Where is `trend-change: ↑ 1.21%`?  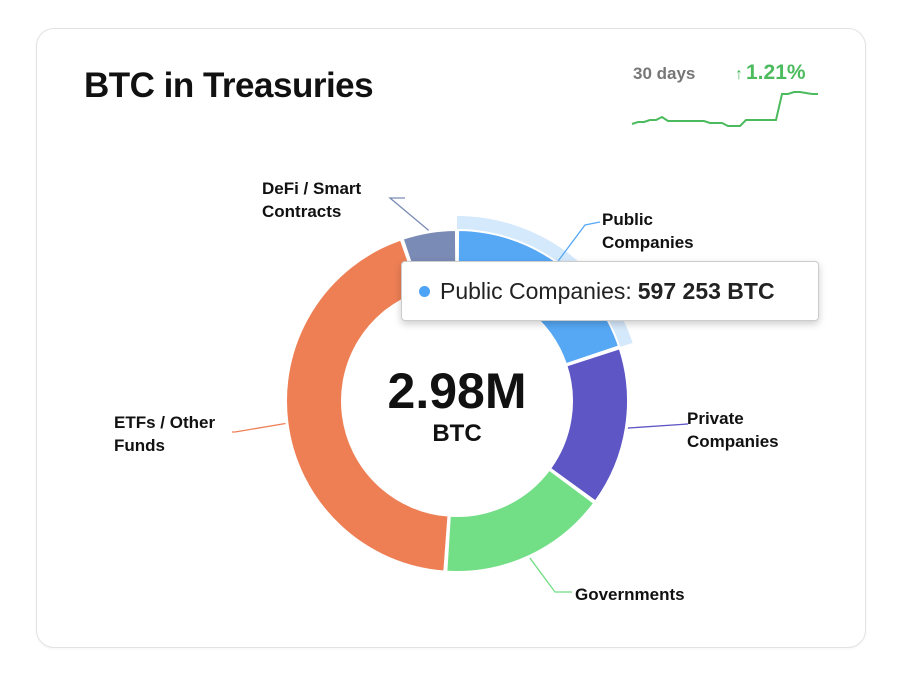 trend-change: ↑ 1.21% is located at coordinates (770, 73).